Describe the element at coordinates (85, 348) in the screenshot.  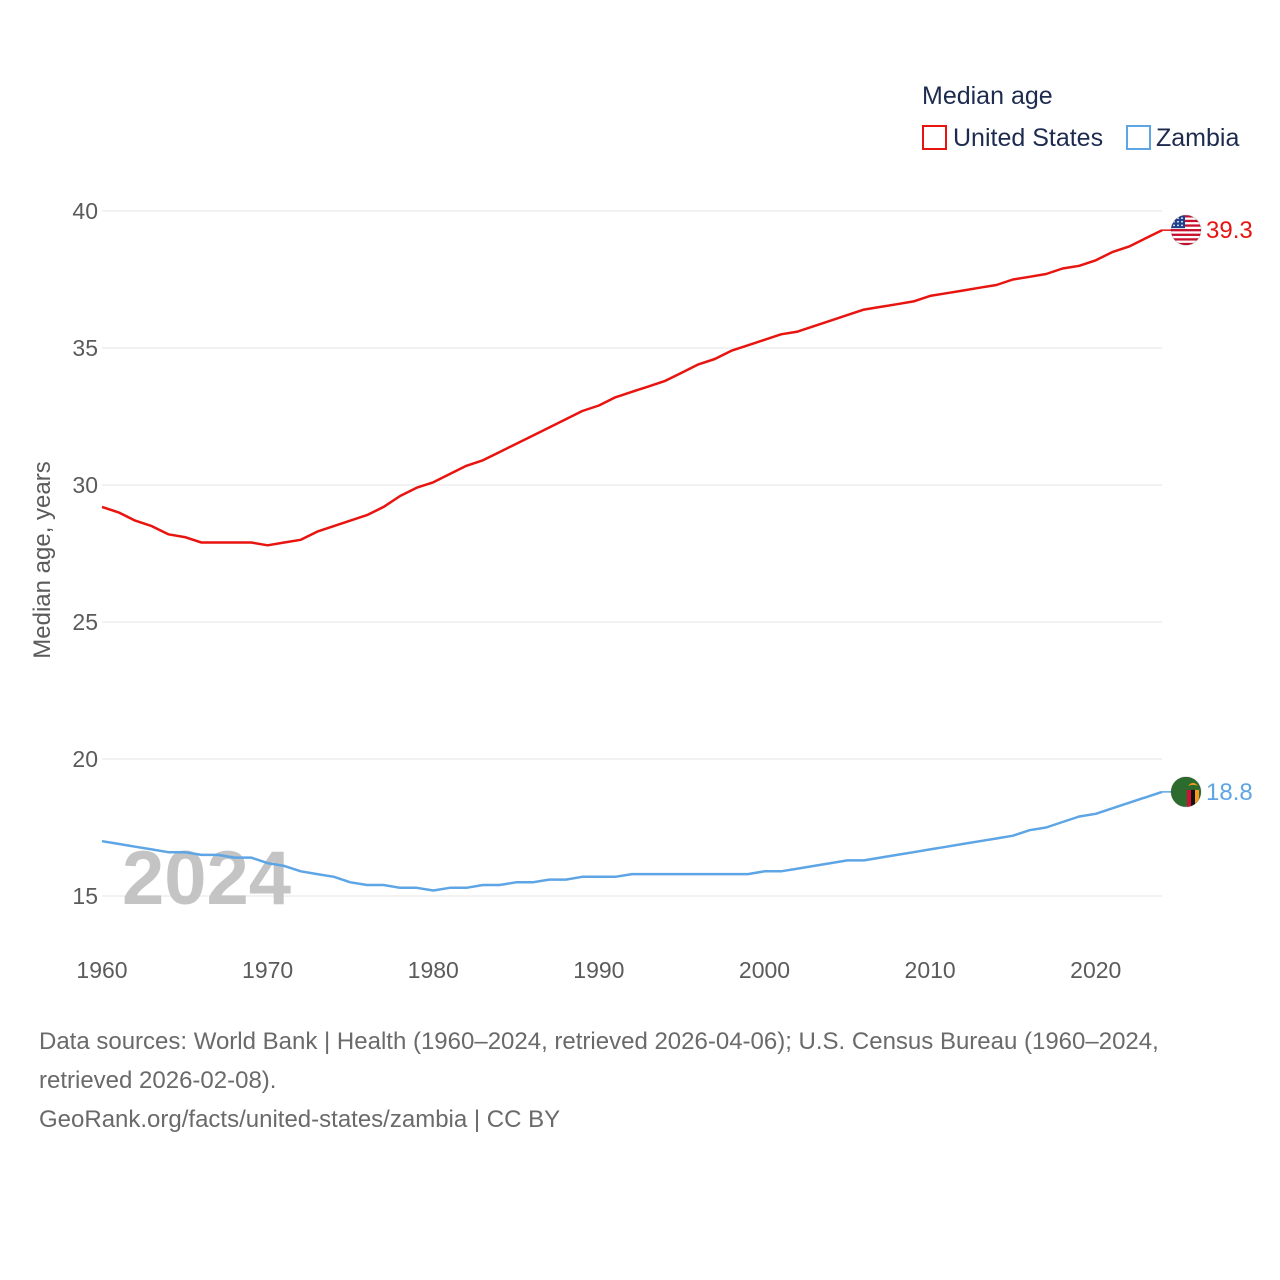
I see `y-tick-label-35: 35` at that location.